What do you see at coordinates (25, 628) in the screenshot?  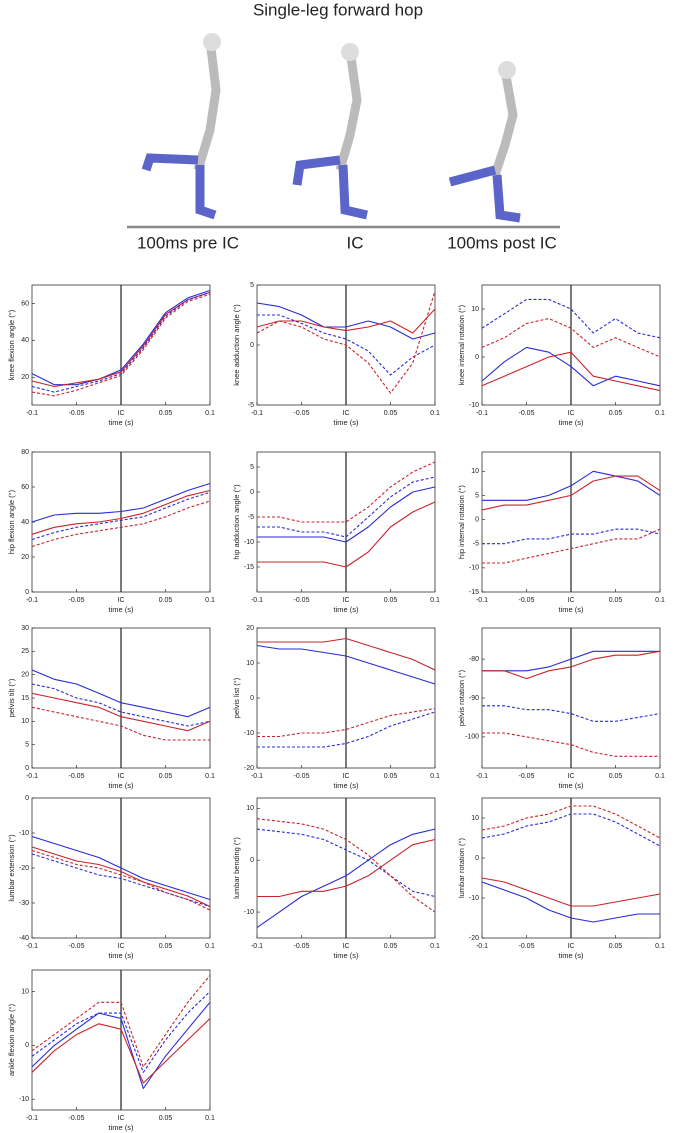 I see `y-tick-label: 30` at bounding box center [25, 628].